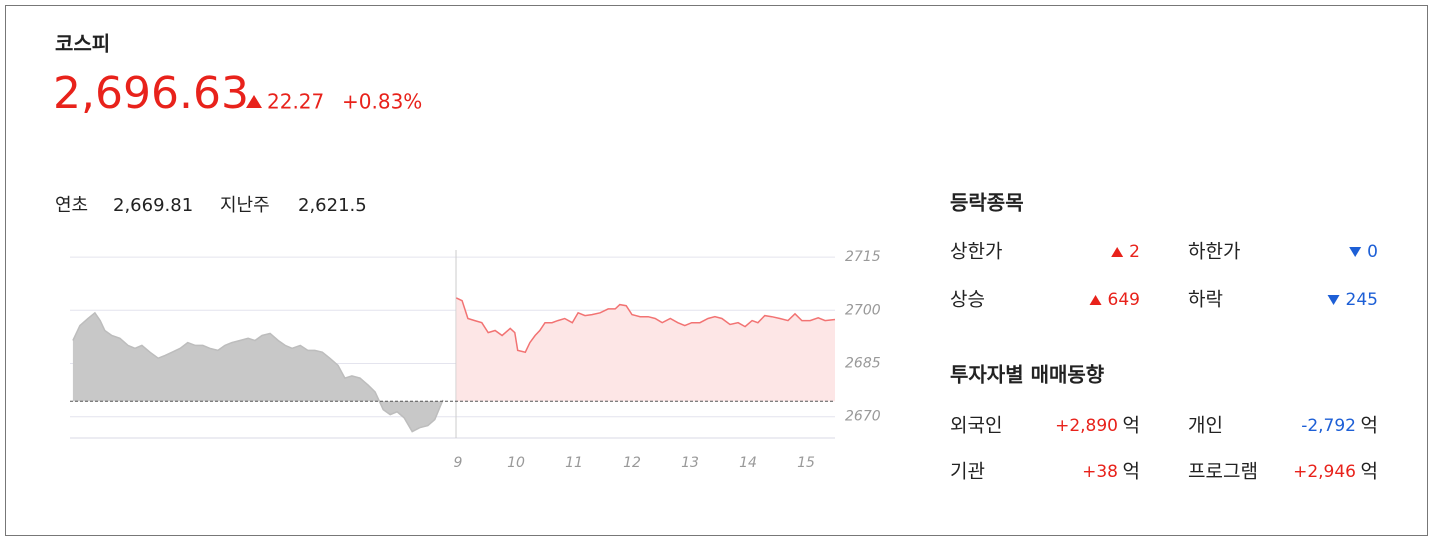 This screenshot has width=1434, height=542. What do you see at coordinates (863, 257) in the screenshot?
I see `y-tick-label: 2715` at bounding box center [863, 257].